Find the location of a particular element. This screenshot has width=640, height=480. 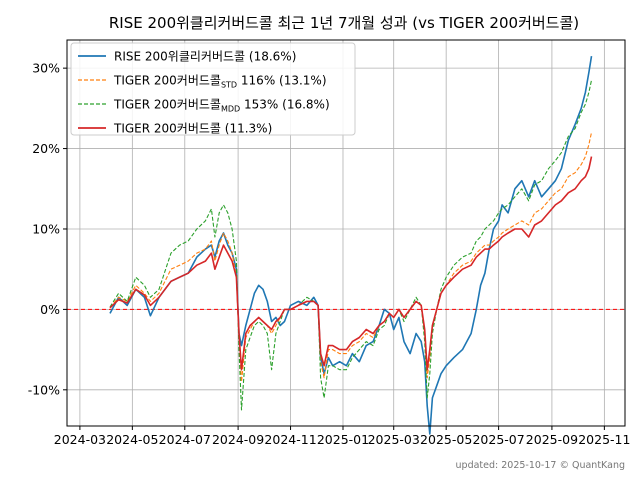

legend-label: TIGER 200커버드콜STD 116% (13.1%) is located at coordinates (220, 82).